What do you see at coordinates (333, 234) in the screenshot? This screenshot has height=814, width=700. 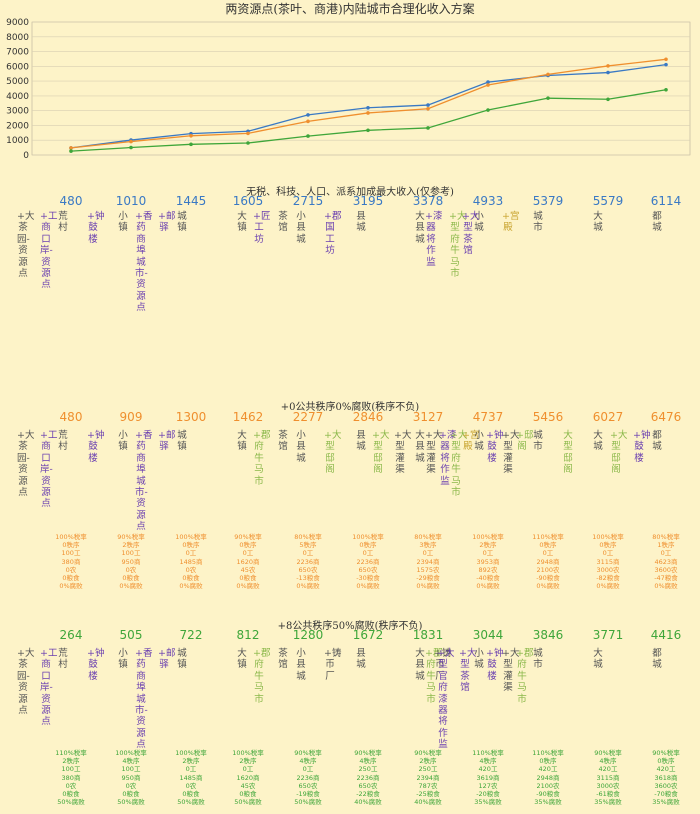 I see `building-label: +郡国工坊` at bounding box center [333, 234].